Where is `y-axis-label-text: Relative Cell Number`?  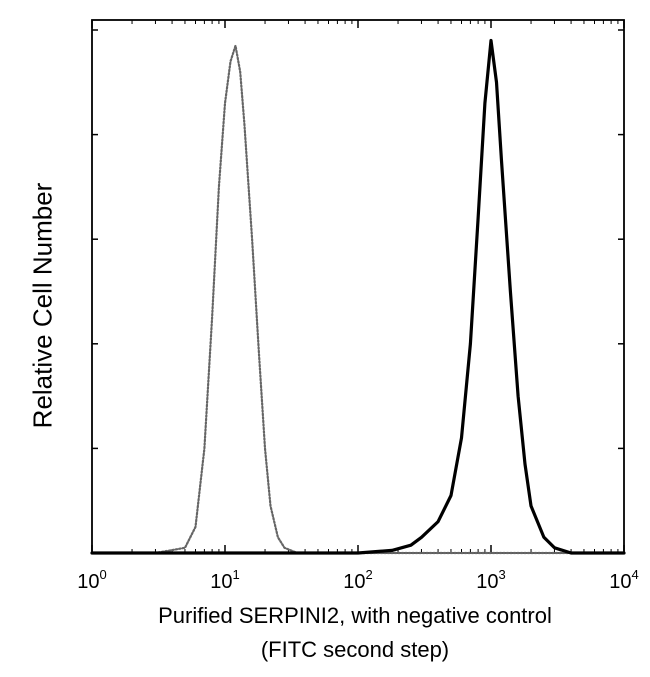 y-axis-label-text: Relative Cell Number is located at coordinates (42, 305).